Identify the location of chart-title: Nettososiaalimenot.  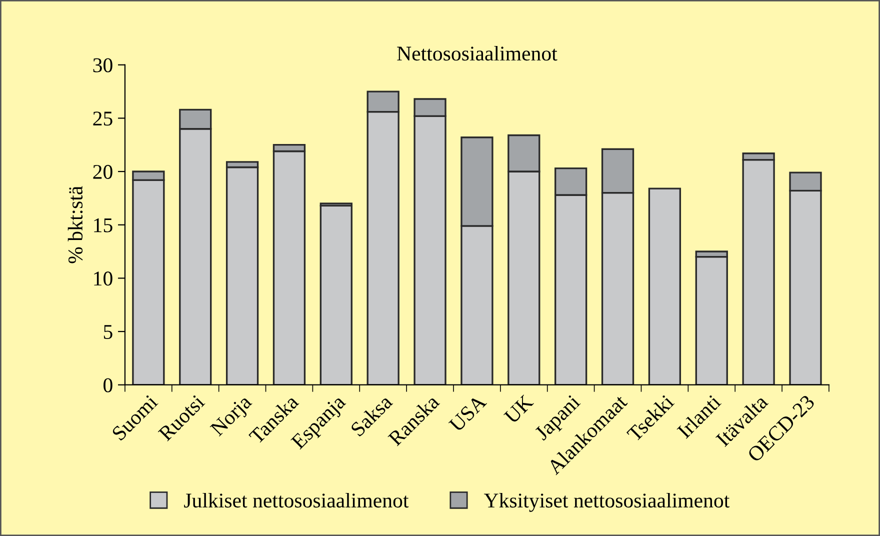
(477, 53).